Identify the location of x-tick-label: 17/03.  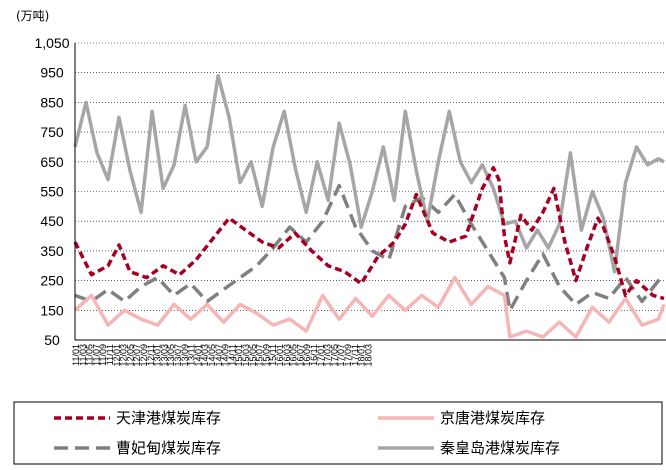
(328, 355).